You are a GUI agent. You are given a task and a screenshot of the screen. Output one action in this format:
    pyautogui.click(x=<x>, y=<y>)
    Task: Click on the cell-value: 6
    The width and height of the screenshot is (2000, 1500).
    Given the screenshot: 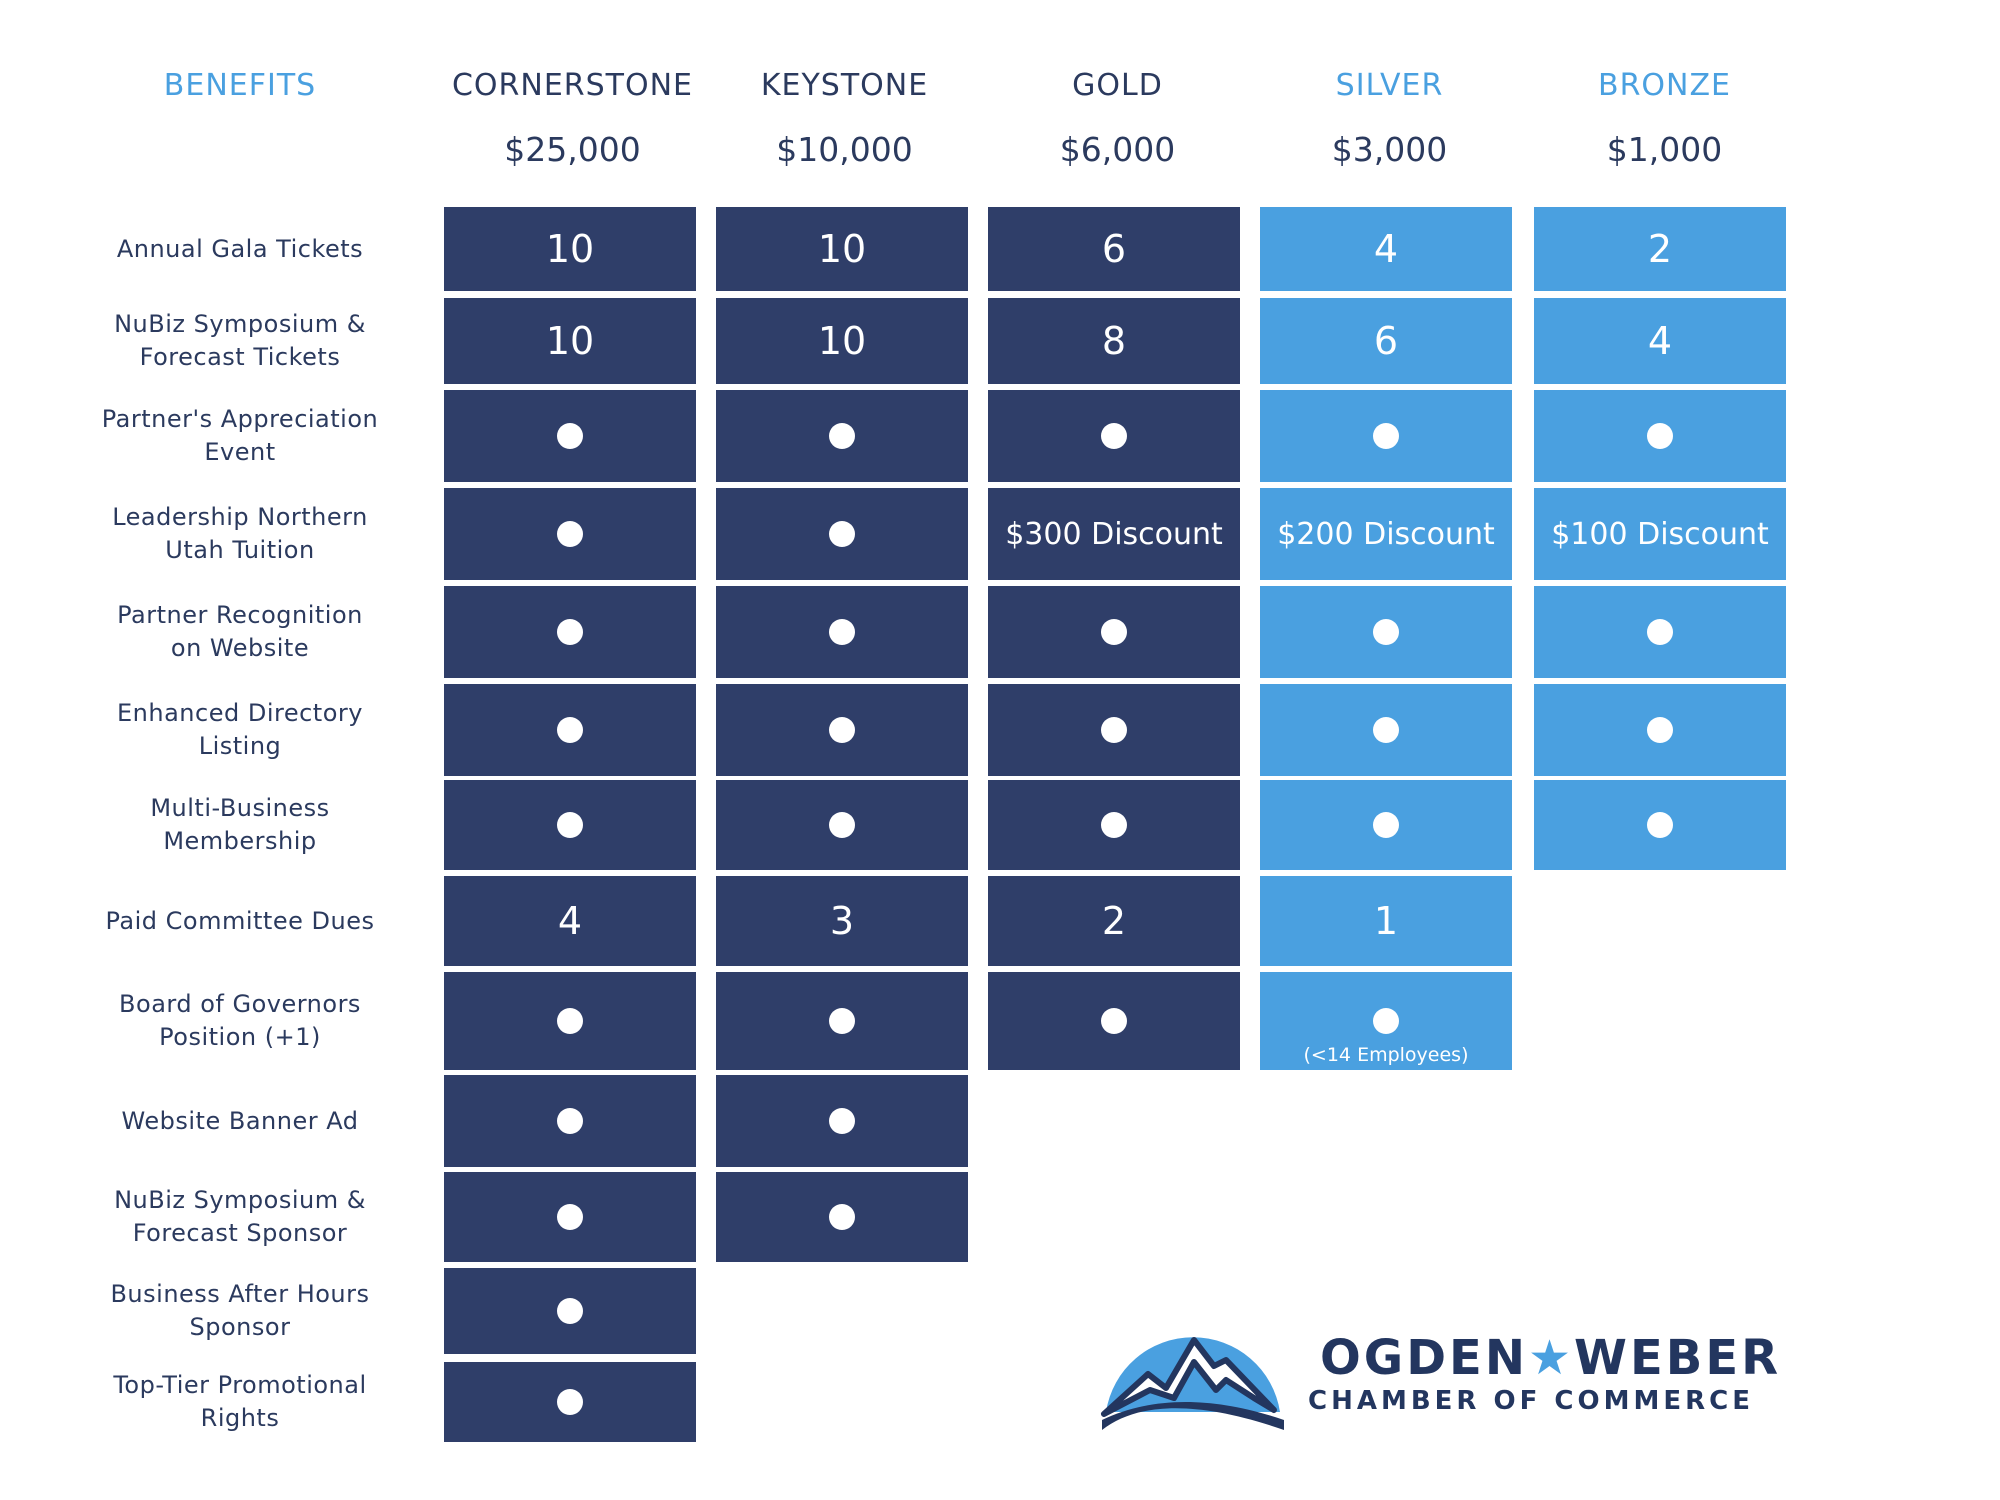 What is the action you would take?
    pyautogui.click(x=1114, y=249)
    